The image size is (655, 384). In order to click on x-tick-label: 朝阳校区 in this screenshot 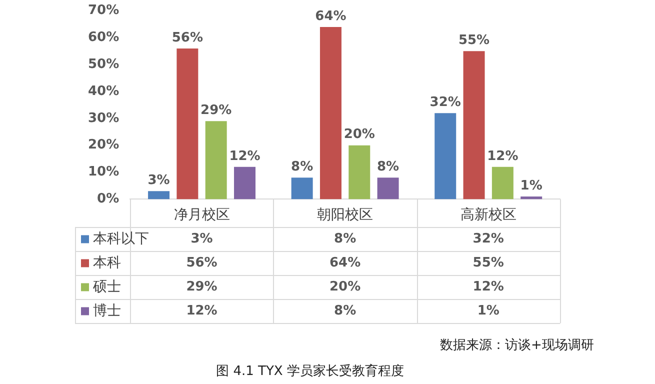, I will do `click(345, 215)`.